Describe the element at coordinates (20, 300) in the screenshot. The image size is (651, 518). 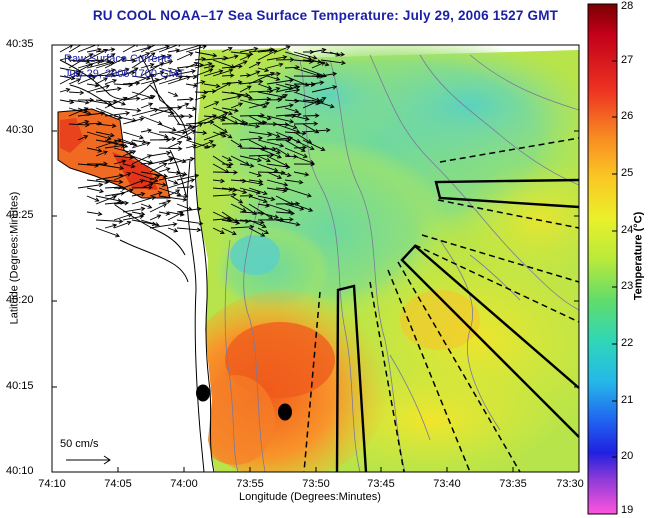
I see `ytick-label: 40:20` at that location.